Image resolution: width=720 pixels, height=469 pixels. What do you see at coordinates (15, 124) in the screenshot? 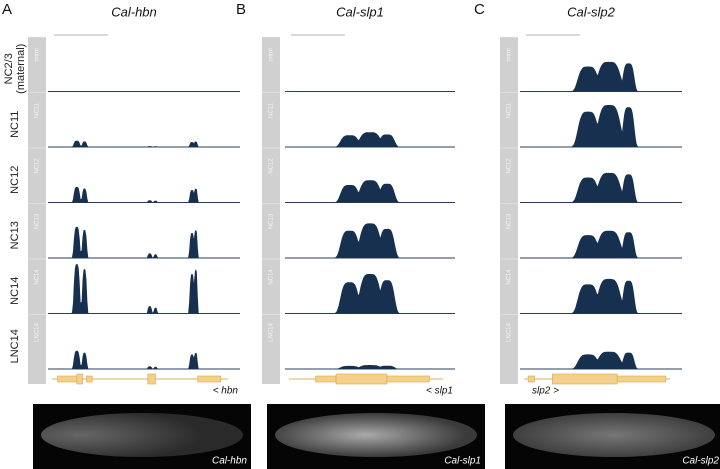
I see `row-label: NC11` at bounding box center [15, 124].